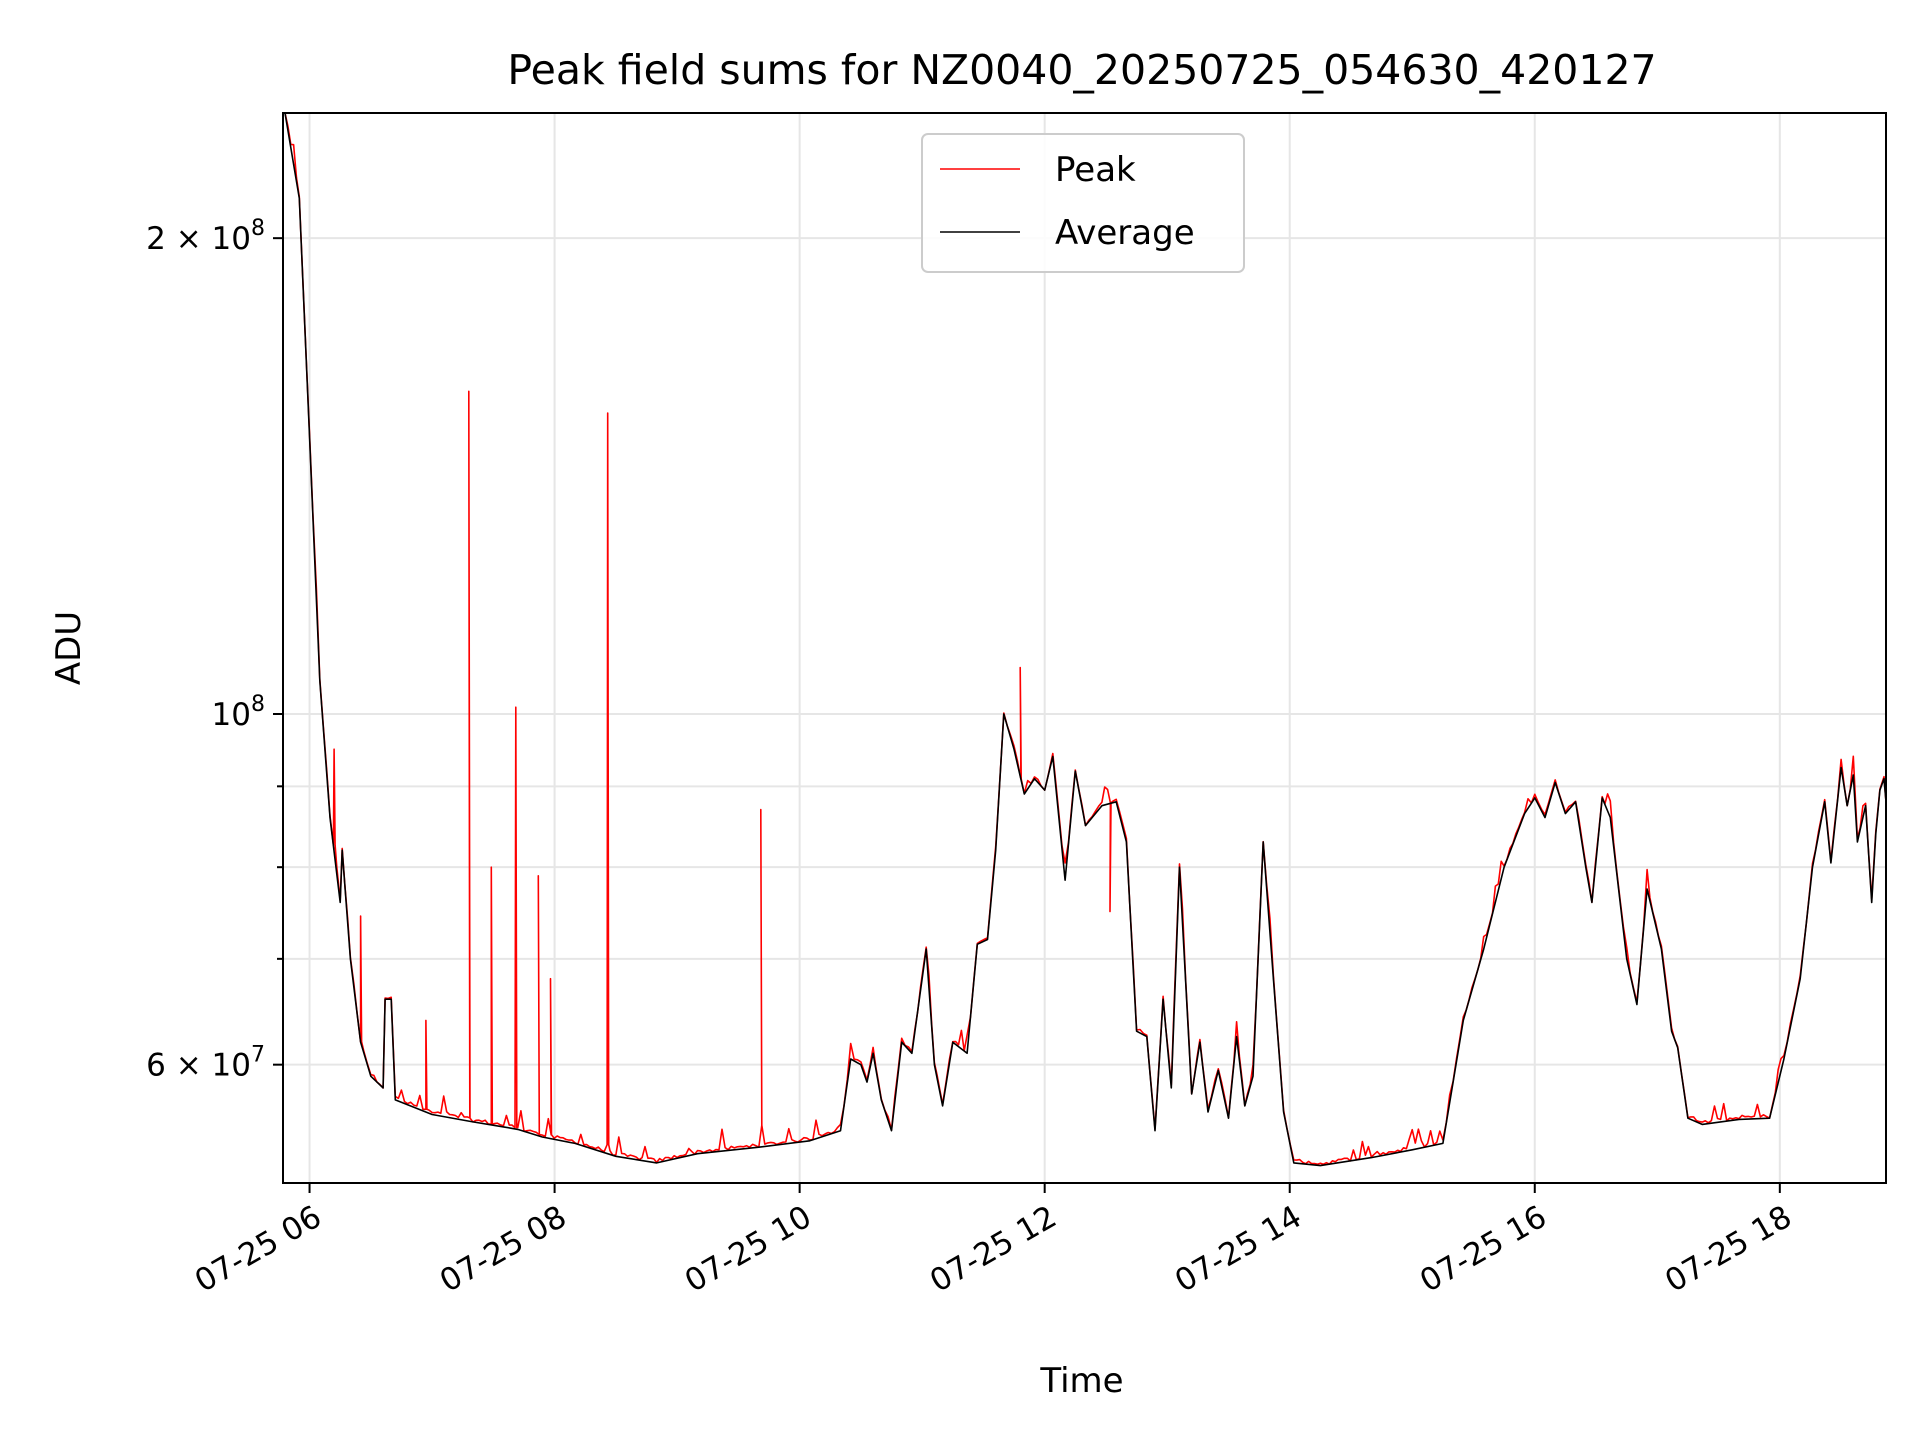  I want to click on x-axis-label: Time, so click(1081, 1381).